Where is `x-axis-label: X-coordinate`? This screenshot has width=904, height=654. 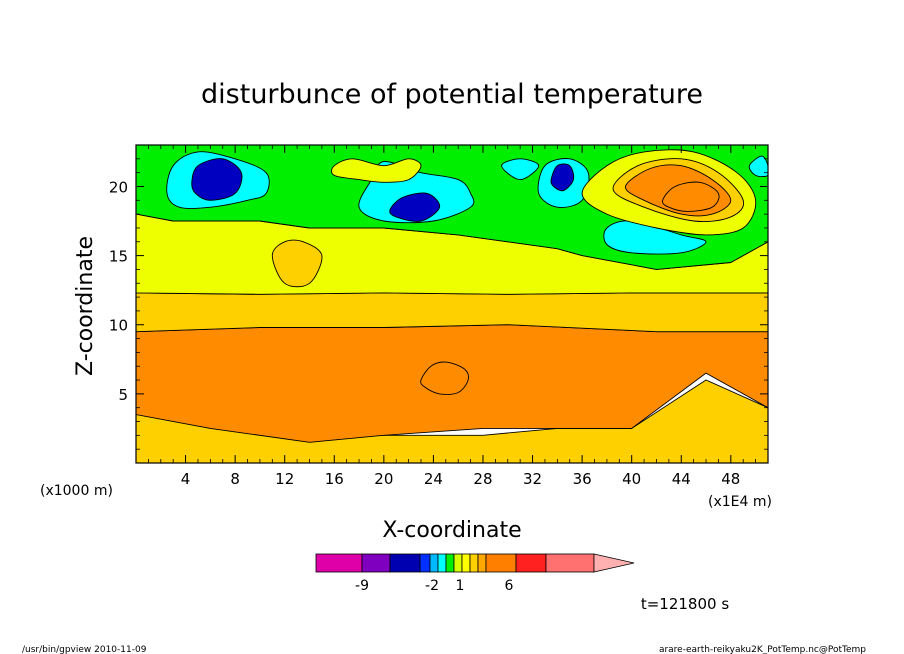 x-axis-label: X-coordinate is located at coordinates (451, 530).